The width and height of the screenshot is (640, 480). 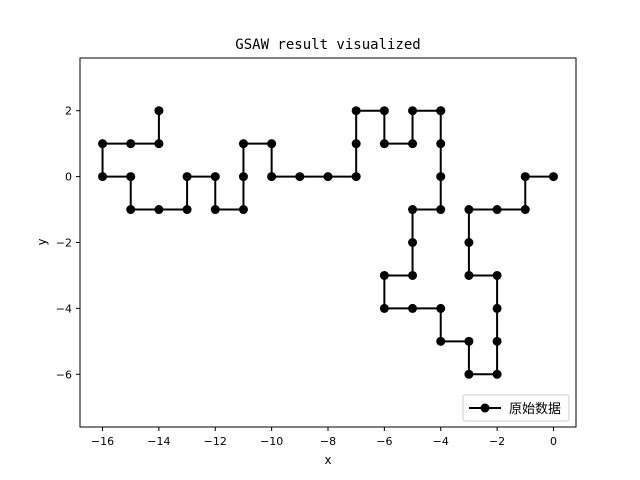 What do you see at coordinates (64, 374) in the screenshot?
I see `y-tick-label: −6` at bounding box center [64, 374].